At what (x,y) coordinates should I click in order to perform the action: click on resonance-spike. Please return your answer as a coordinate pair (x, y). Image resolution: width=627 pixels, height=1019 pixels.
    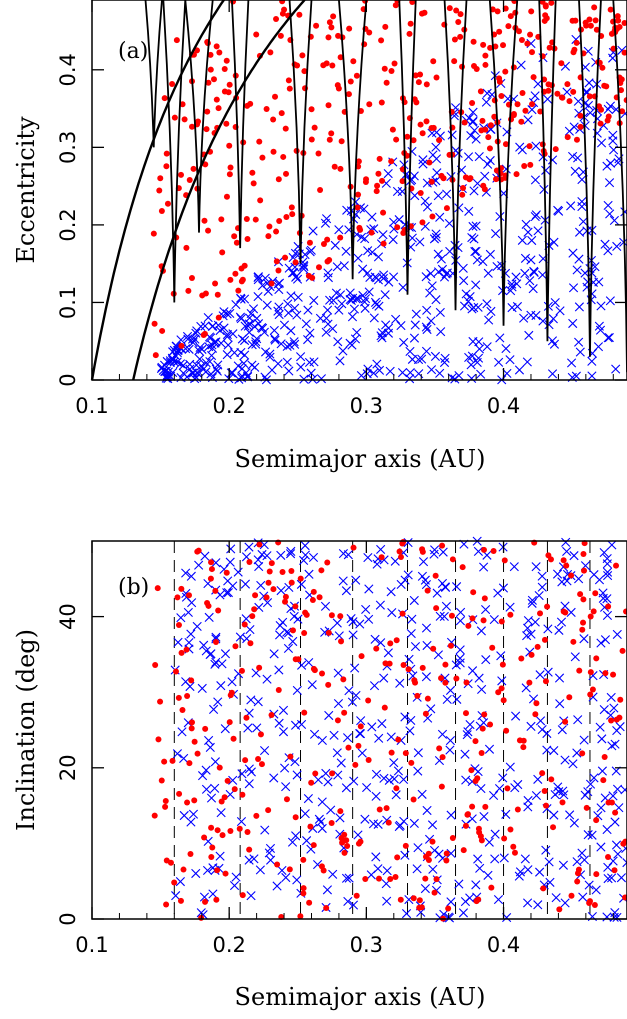
    Looking at the image, I should click on (407, 147).